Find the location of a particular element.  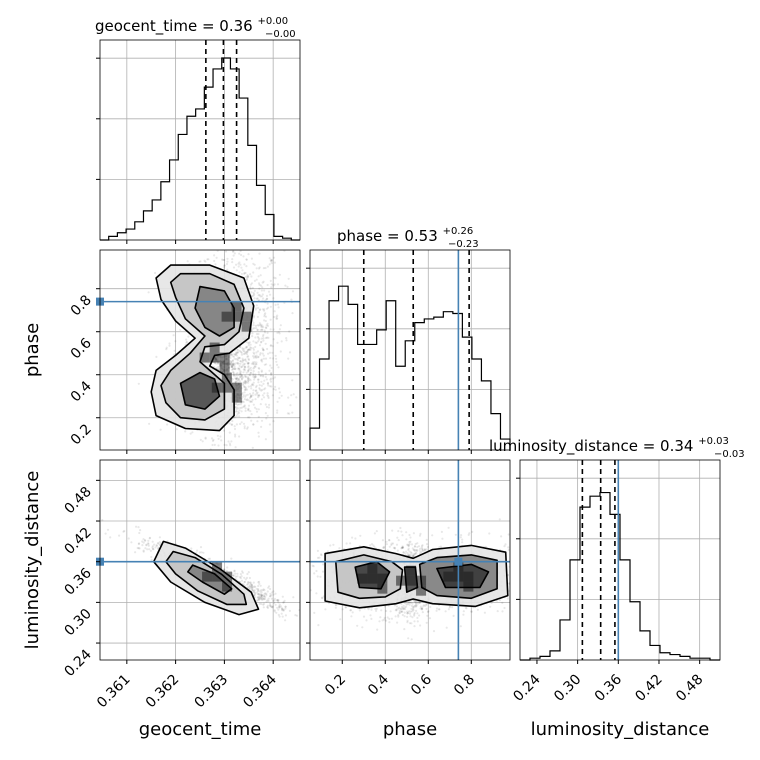

histogram-phase is located at coordinates (410, 367).